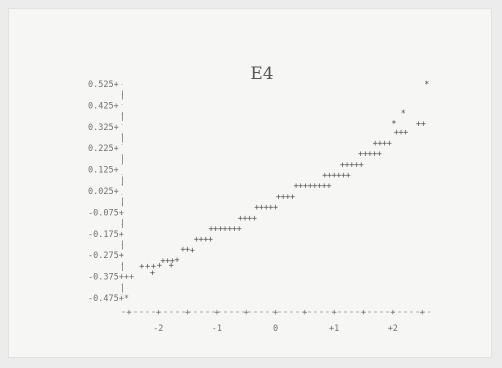  I want to click on y-tick-label: -0.175+, so click(106, 235).